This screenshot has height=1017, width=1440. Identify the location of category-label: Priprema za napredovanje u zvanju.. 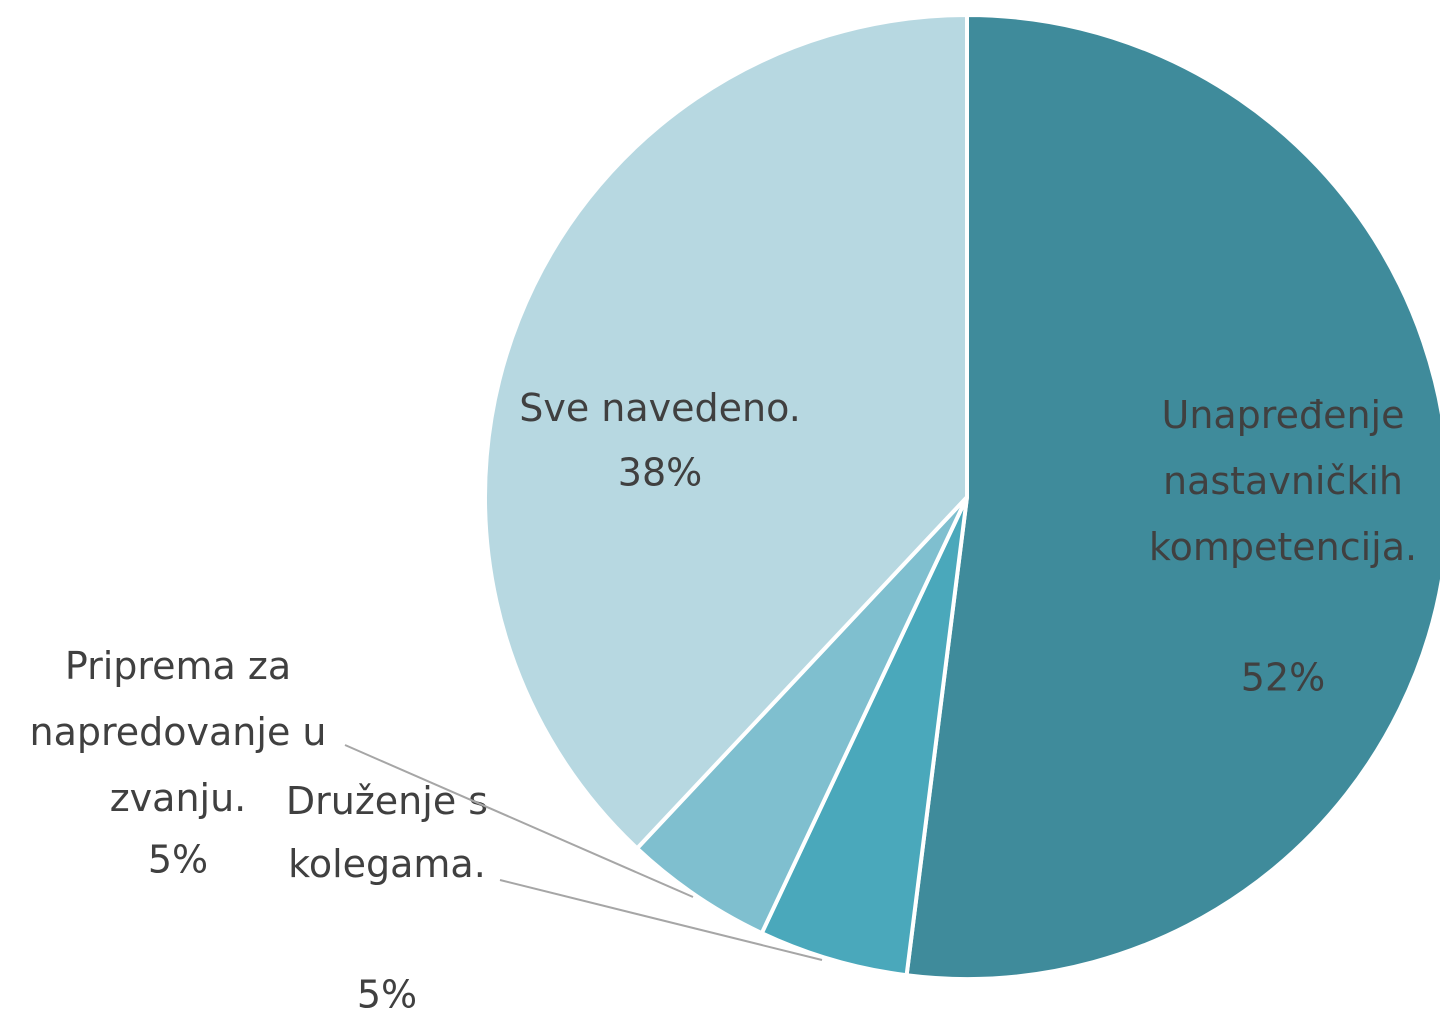
(178, 732).